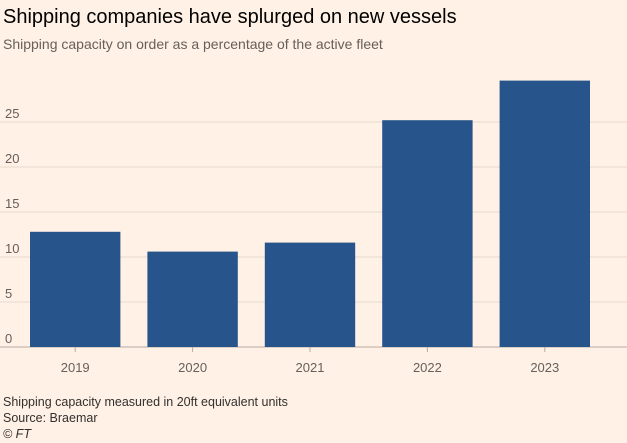  Describe the element at coordinates (12, 158) in the screenshot. I see `y-tick-label: 20` at that location.